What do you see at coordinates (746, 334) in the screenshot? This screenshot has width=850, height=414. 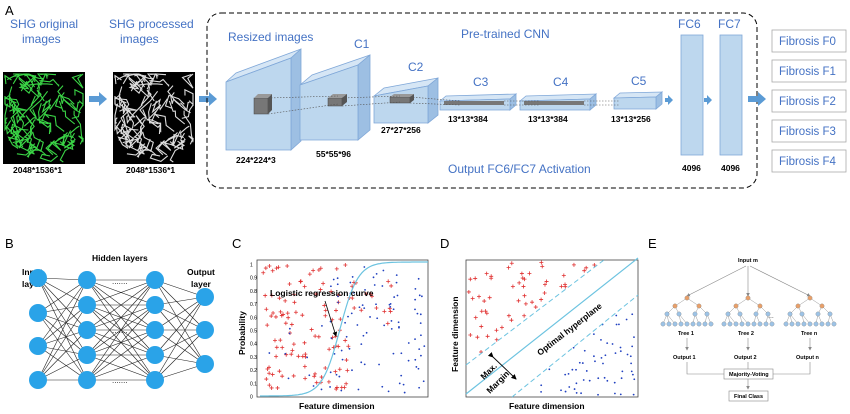 I see `rf-tree2-name: Tree 2` at bounding box center [746, 334].